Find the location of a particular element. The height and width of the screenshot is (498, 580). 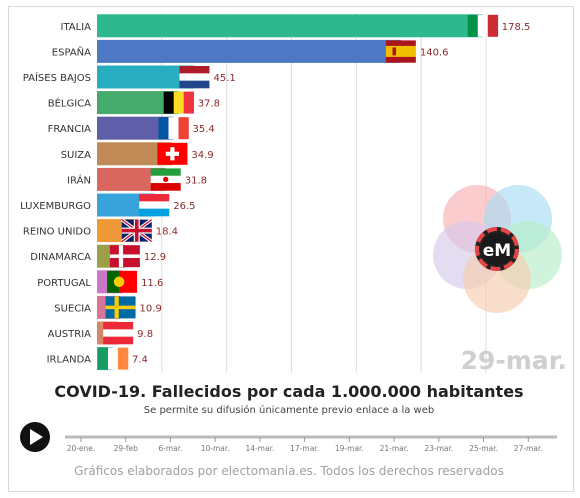

timeline-tick-label: 21-mar. is located at coordinates (394, 448).